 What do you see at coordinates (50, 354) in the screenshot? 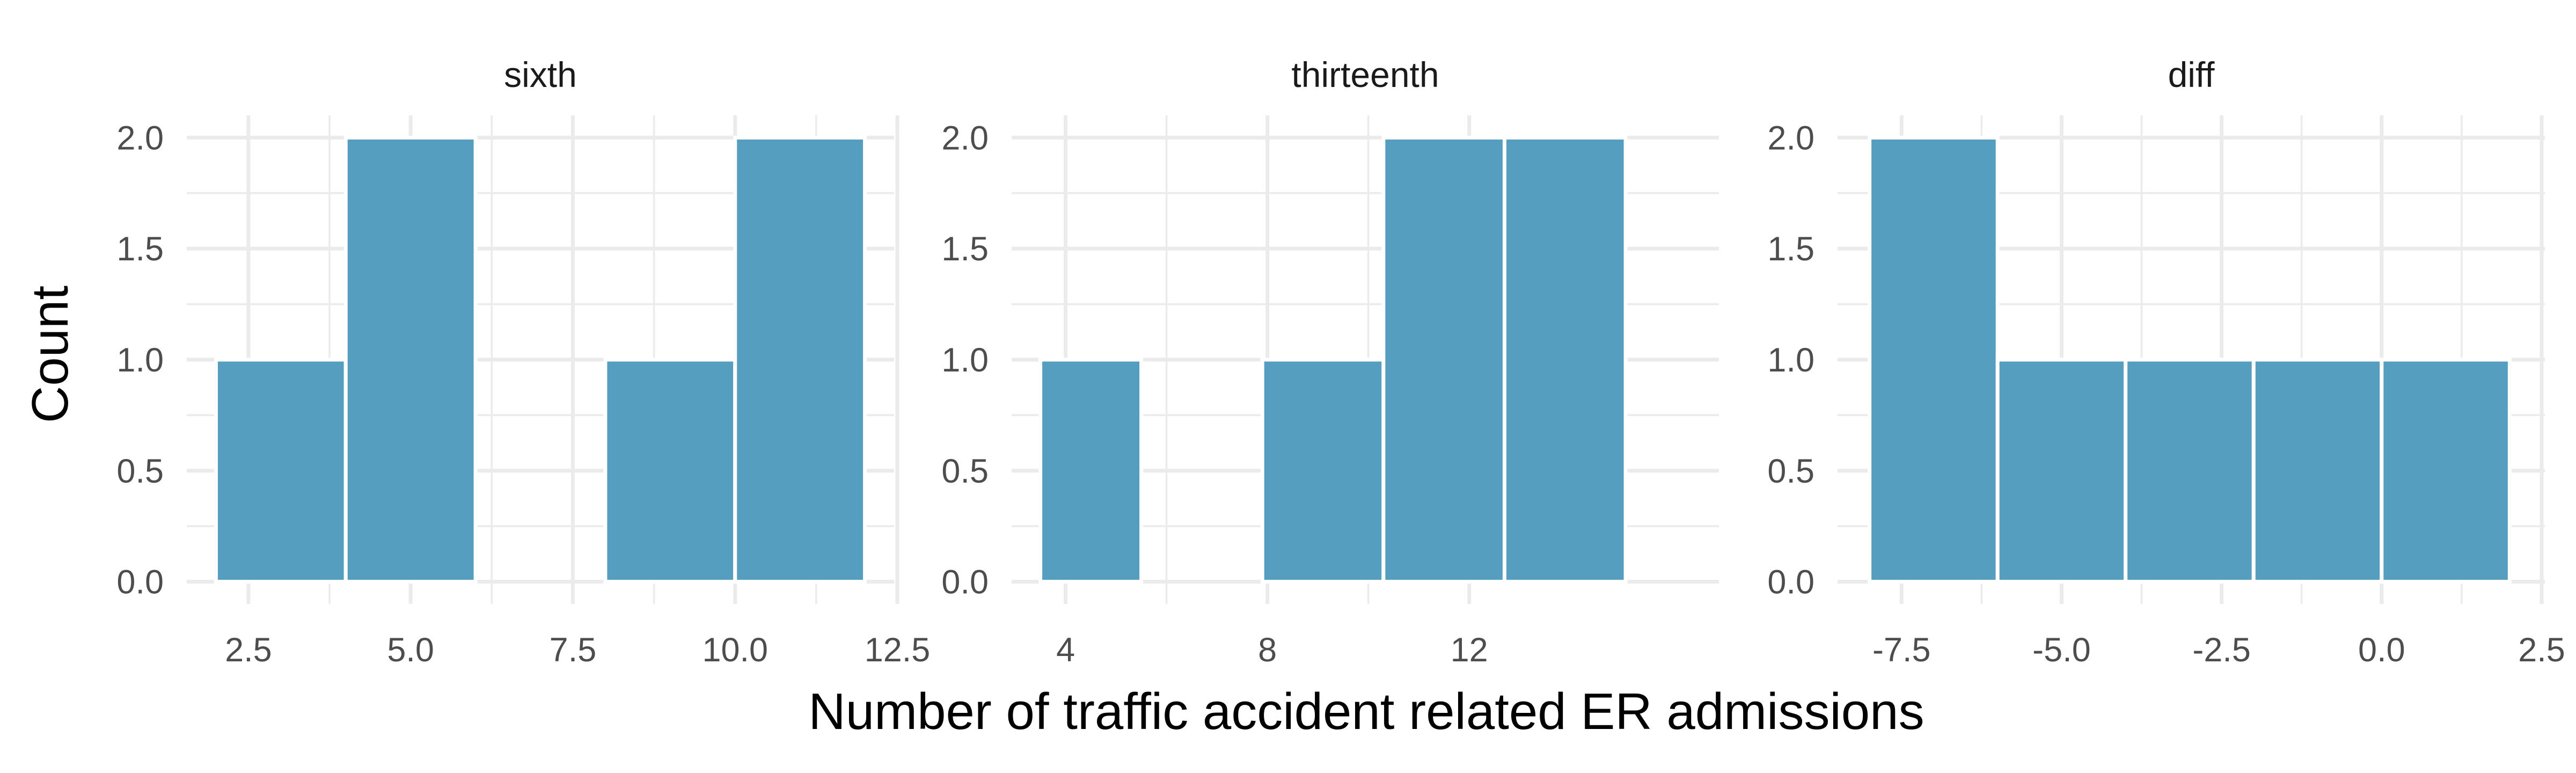
I see `y-axis-title: Count` at bounding box center [50, 354].